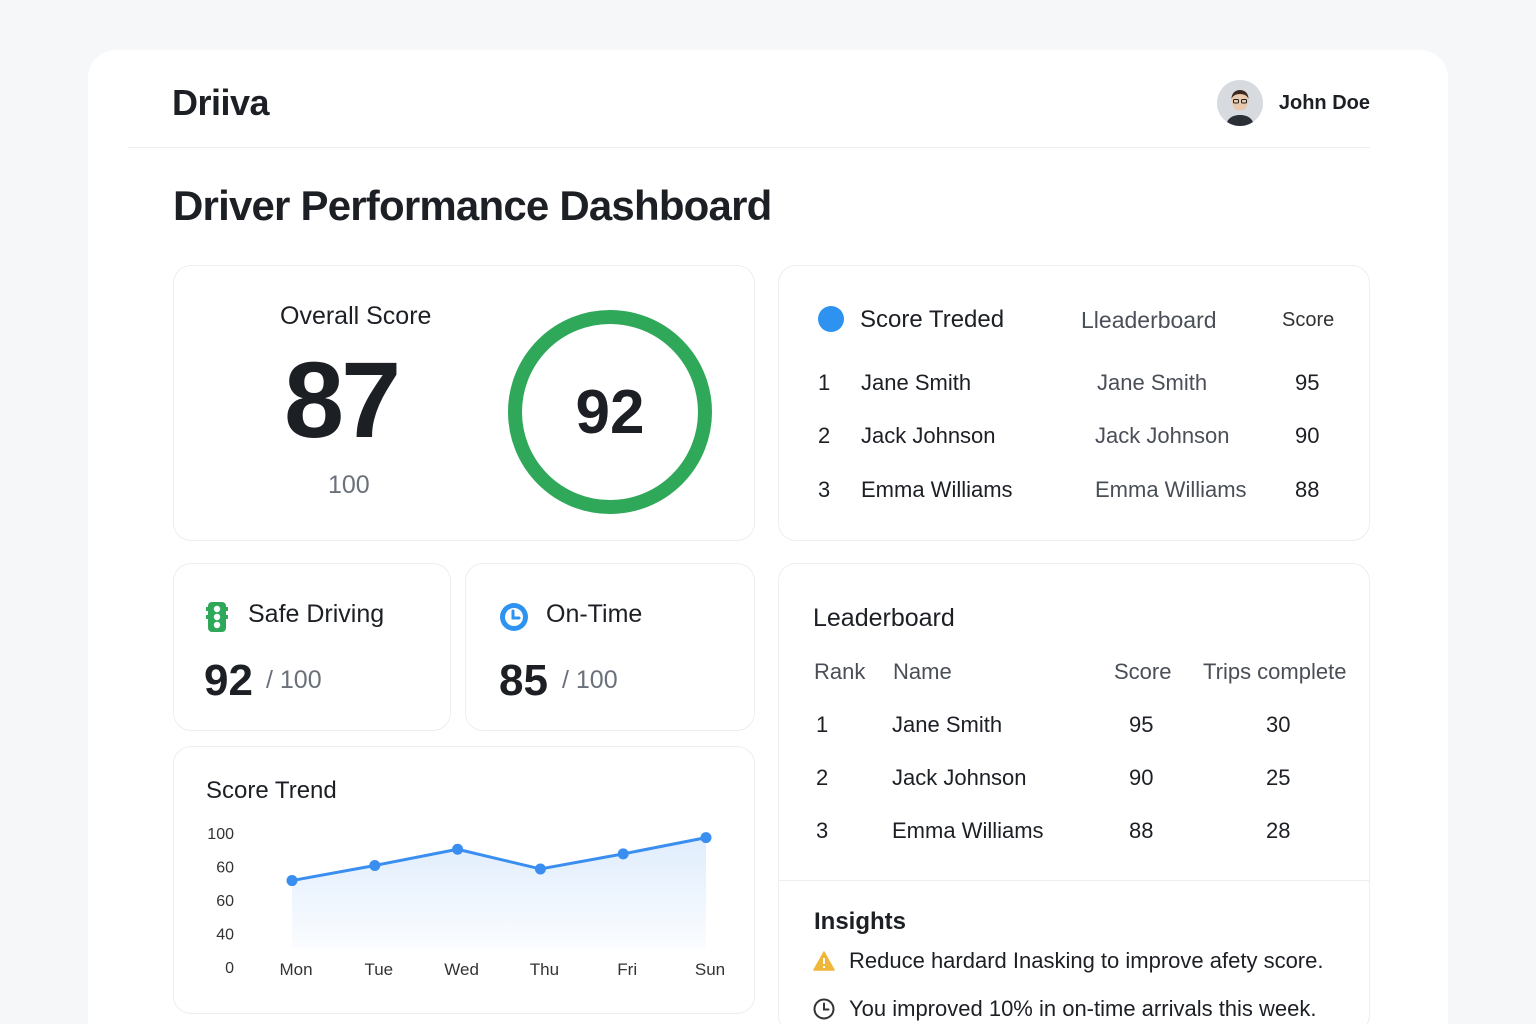 The height and width of the screenshot is (1024, 1536). What do you see at coordinates (499, 893) in the screenshot?
I see `series-area` at bounding box center [499, 893].